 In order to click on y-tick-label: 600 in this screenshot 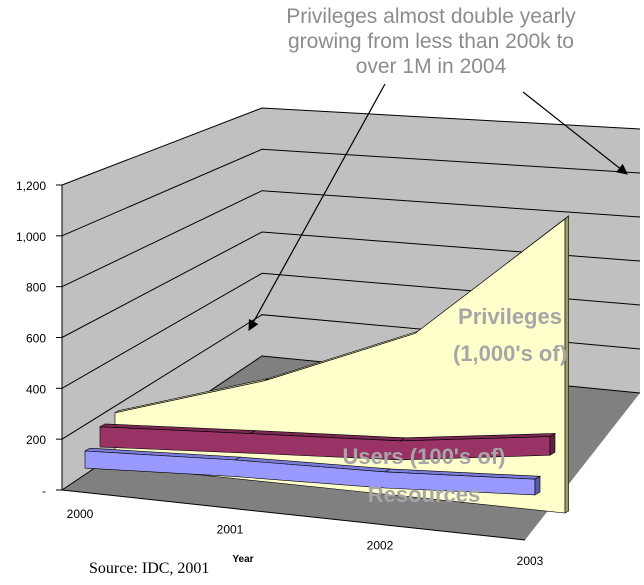, I will do `click(36, 339)`.